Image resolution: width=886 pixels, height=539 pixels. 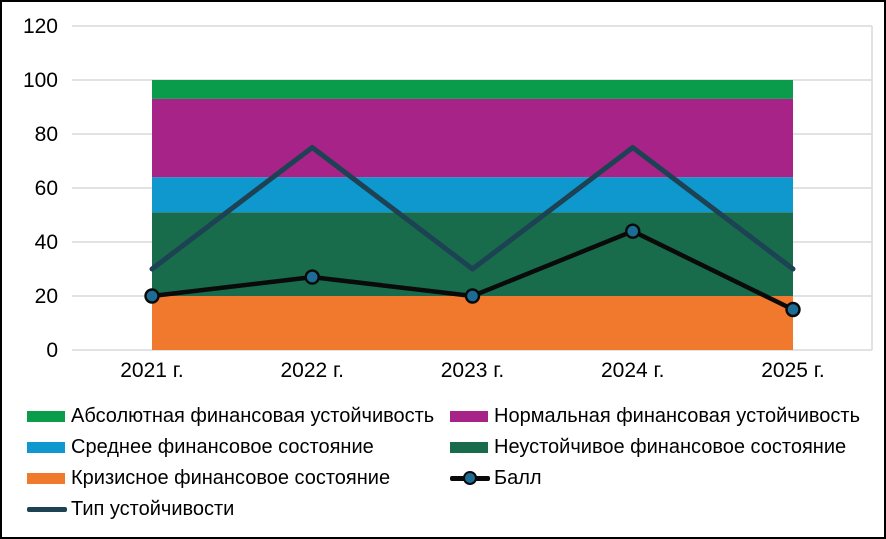 What do you see at coordinates (470, 478) in the screenshot?
I see `score-line-marker-icon` at bounding box center [470, 478].